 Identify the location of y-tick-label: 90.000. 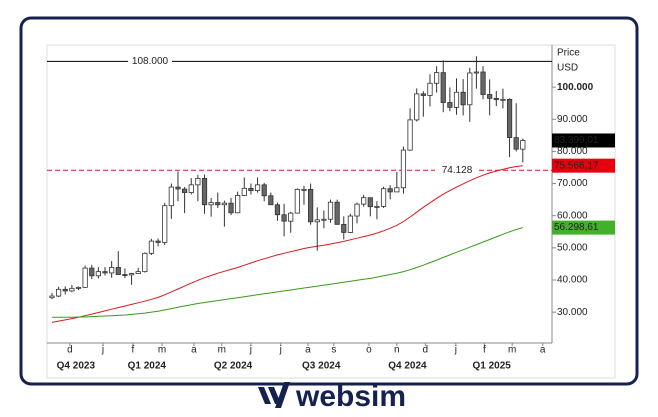
(572, 119).